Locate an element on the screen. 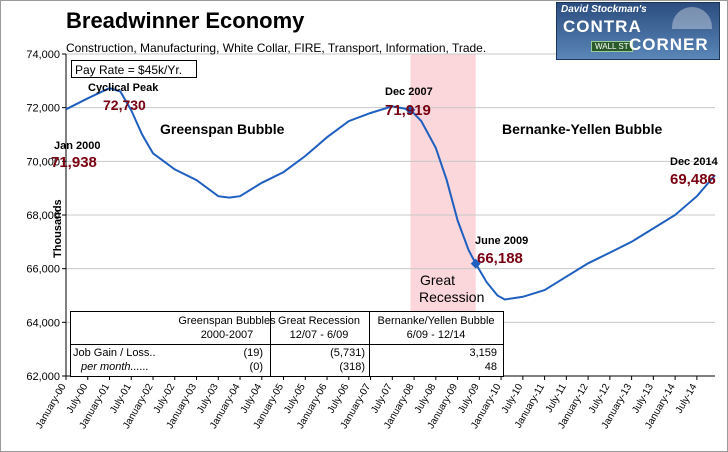 The width and height of the screenshot is (728, 452). header-recession-2: 12/07 - 6/09 is located at coordinates (319, 335).